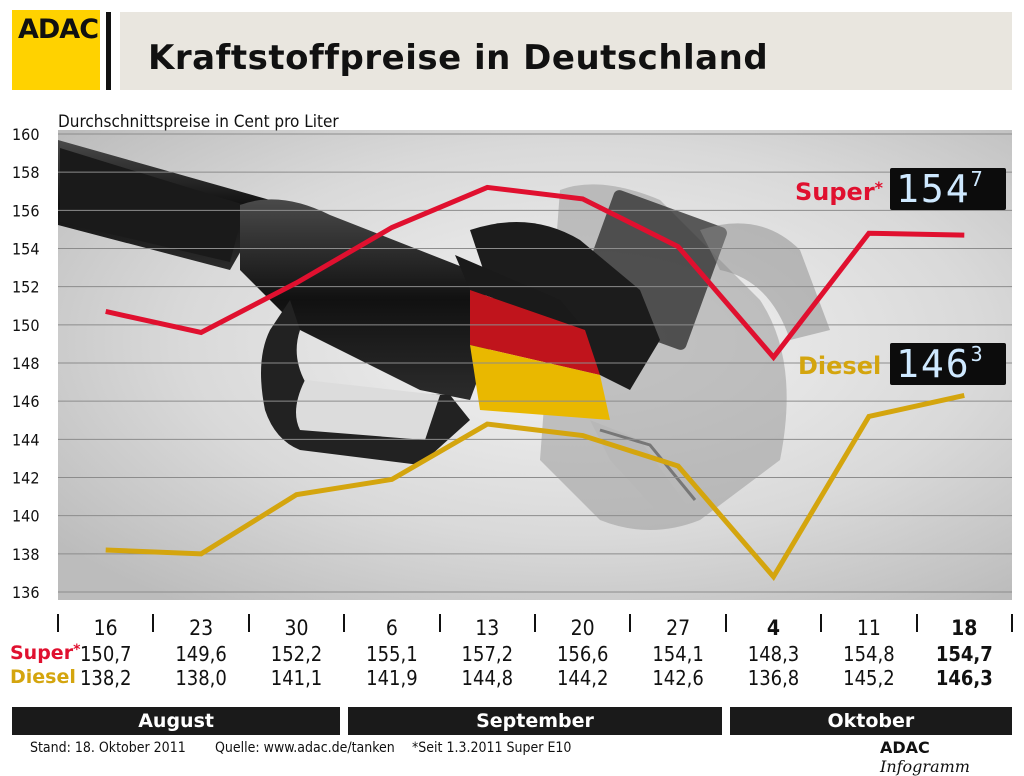  What do you see at coordinates (201, 678) in the screenshot?
I see `value-diesel: 138,0` at bounding box center [201, 678].